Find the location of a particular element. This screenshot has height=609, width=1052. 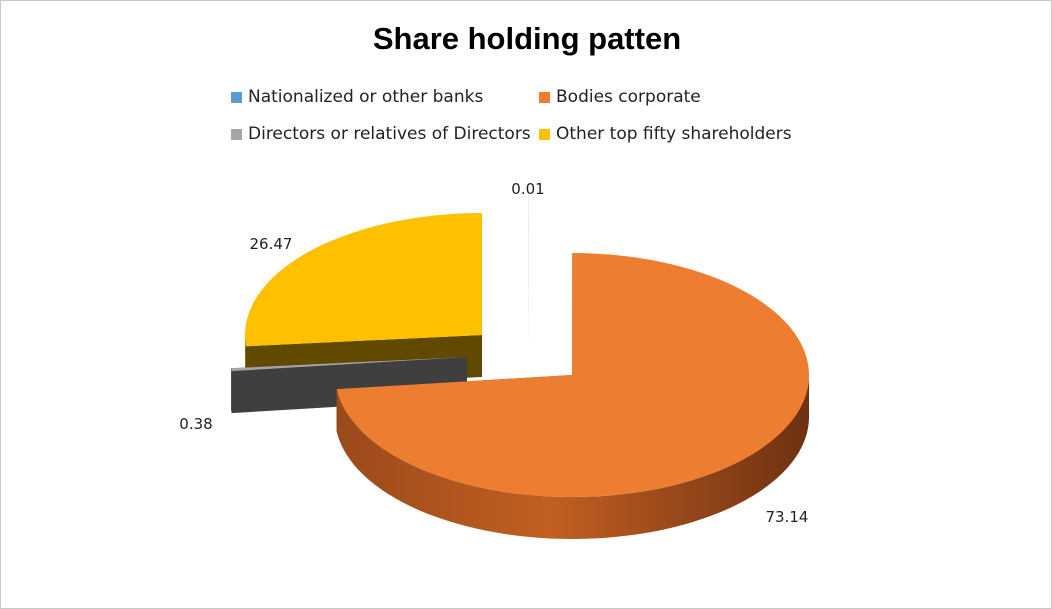

legend-swatch-other-top-fifty is located at coordinates (544, 134).